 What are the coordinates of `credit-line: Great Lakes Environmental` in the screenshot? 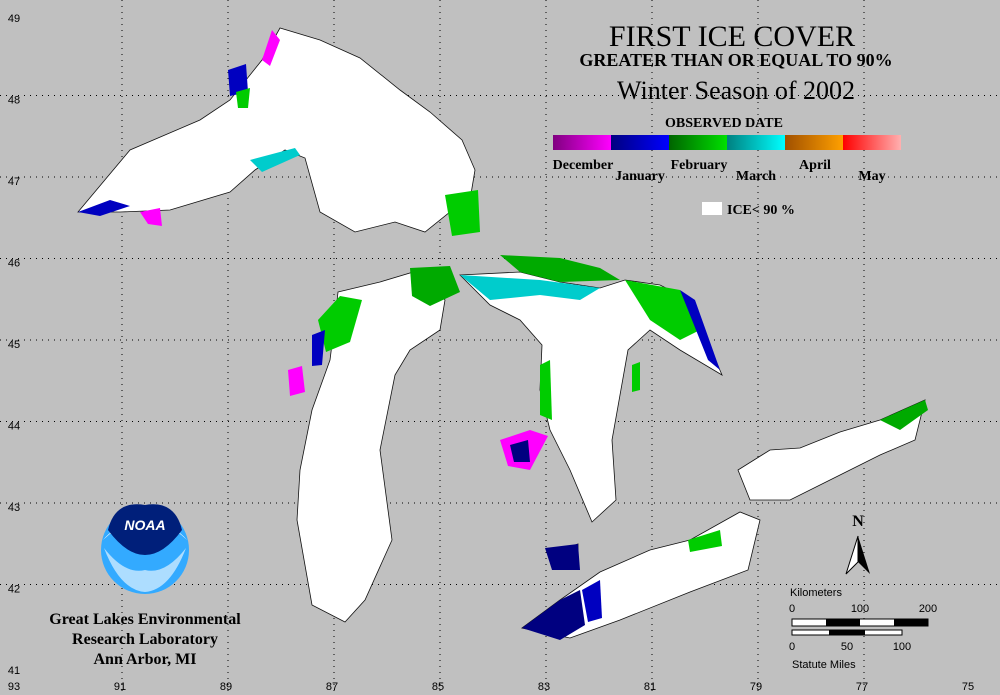 It's located at (145, 619).